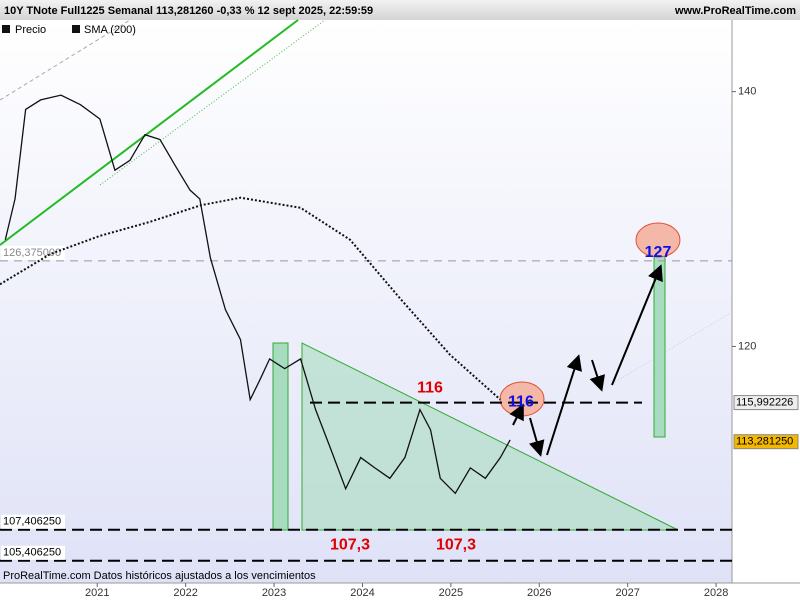 The height and width of the screenshot is (605, 800). What do you see at coordinates (586, 360) in the screenshot?
I see `arrows` at bounding box center [586, 360].